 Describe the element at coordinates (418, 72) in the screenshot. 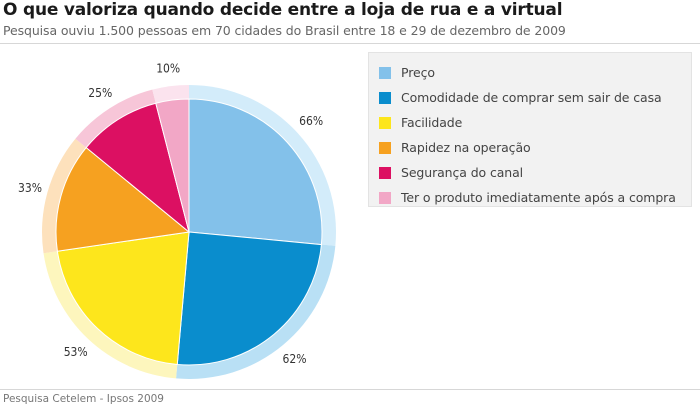

I see `legend-label: Preço` at that location.